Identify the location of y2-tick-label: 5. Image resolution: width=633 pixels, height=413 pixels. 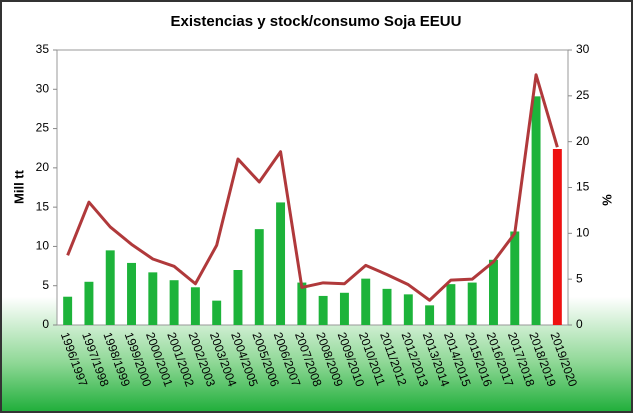
(579, 278).